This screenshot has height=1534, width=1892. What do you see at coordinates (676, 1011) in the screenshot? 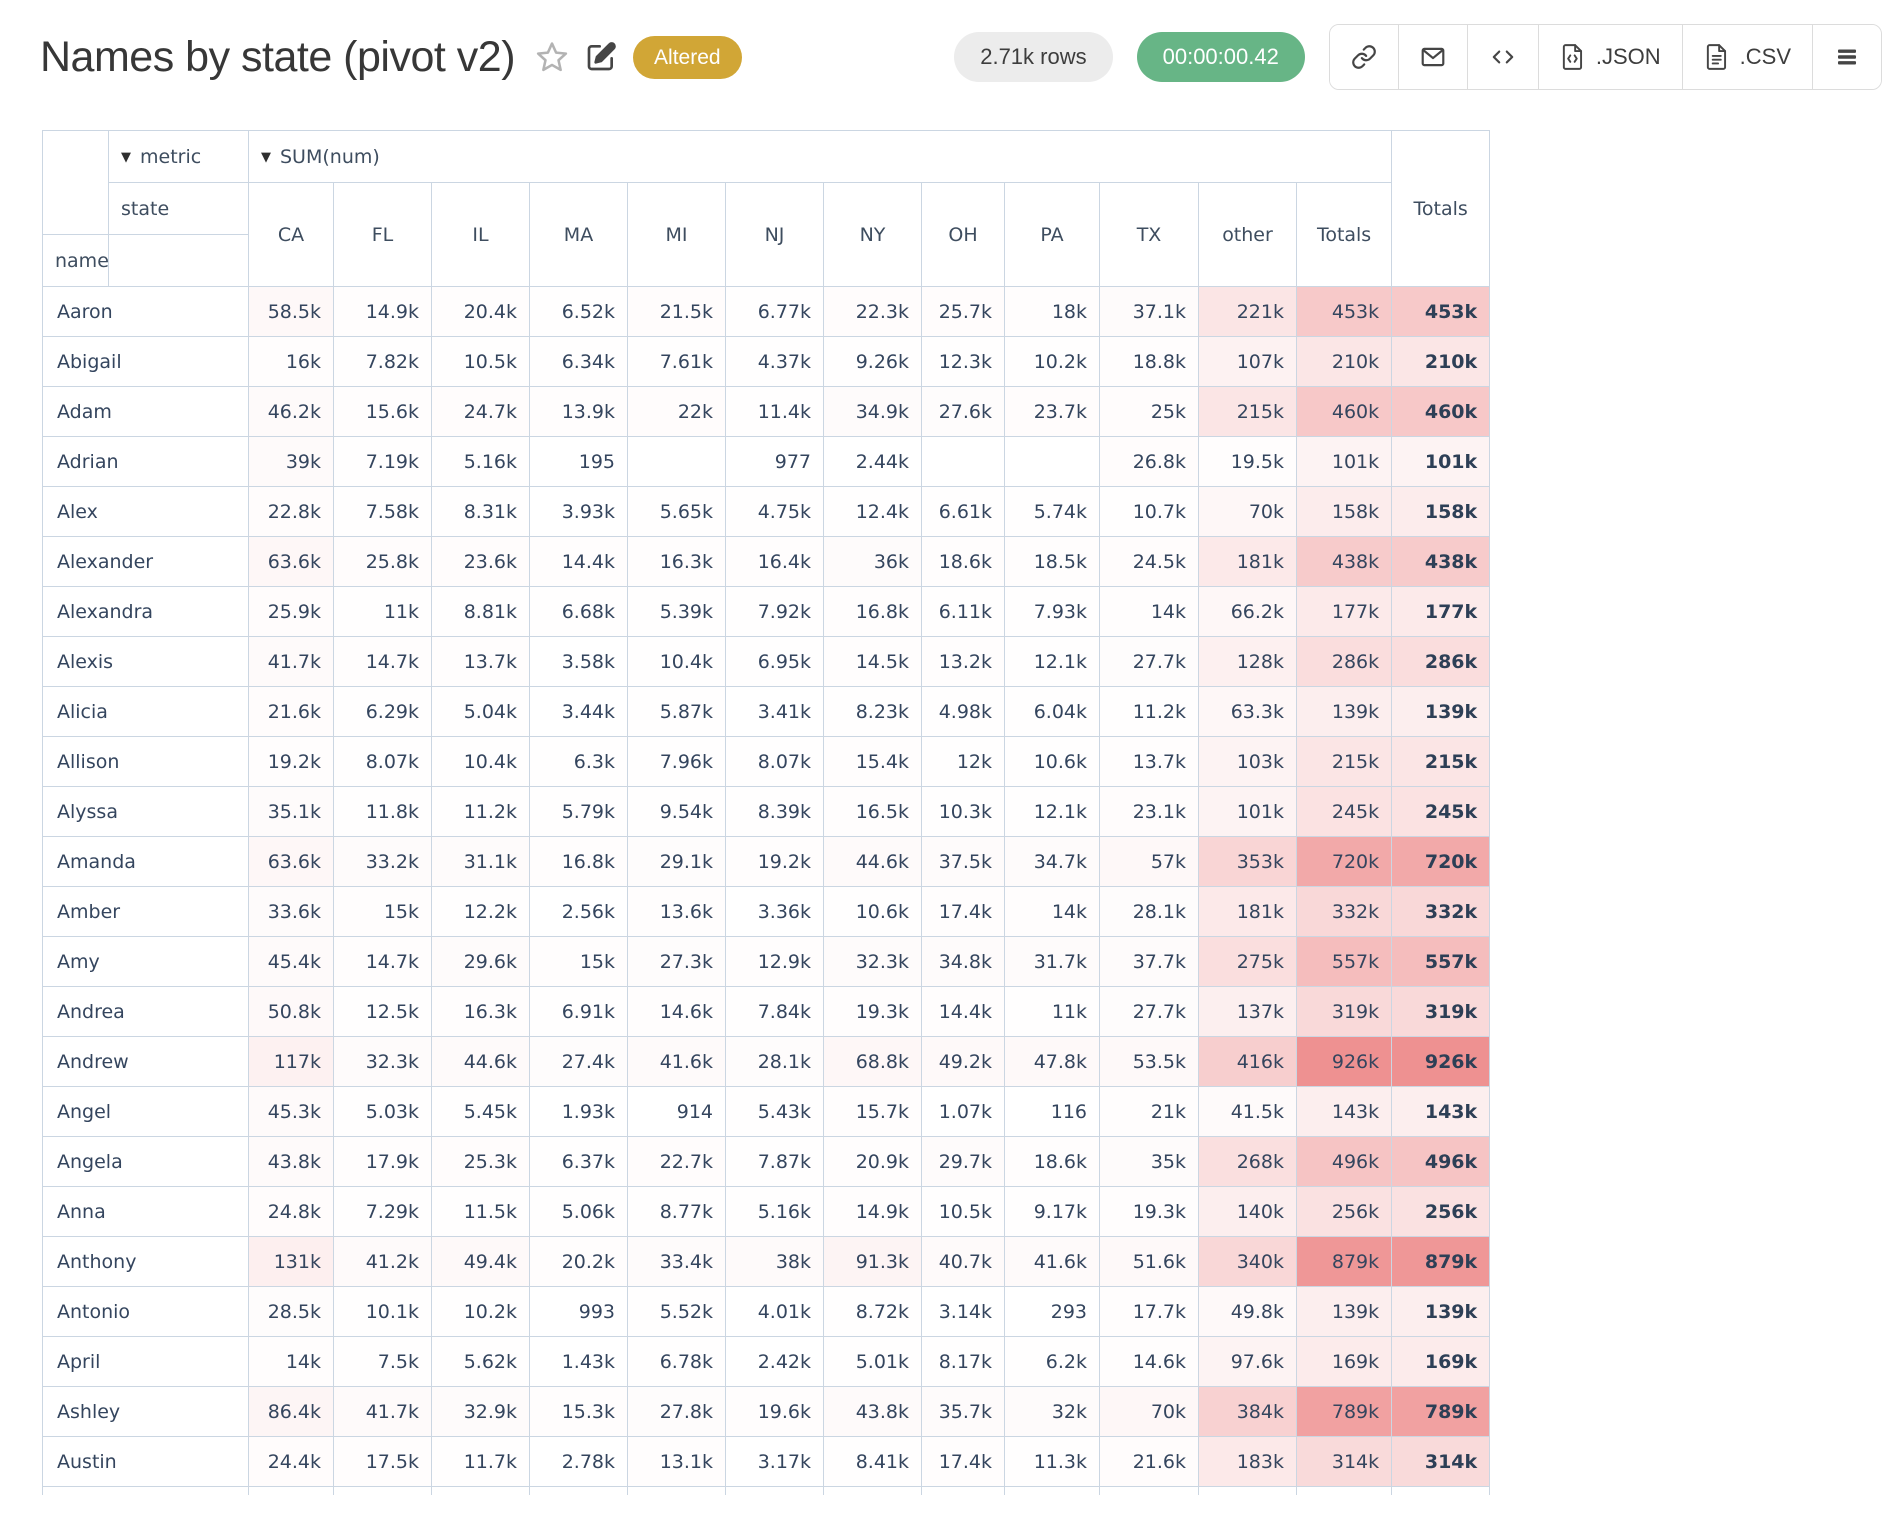
I see `pivot-value-cell: 14.6k` at bounding box center [676, 1011].